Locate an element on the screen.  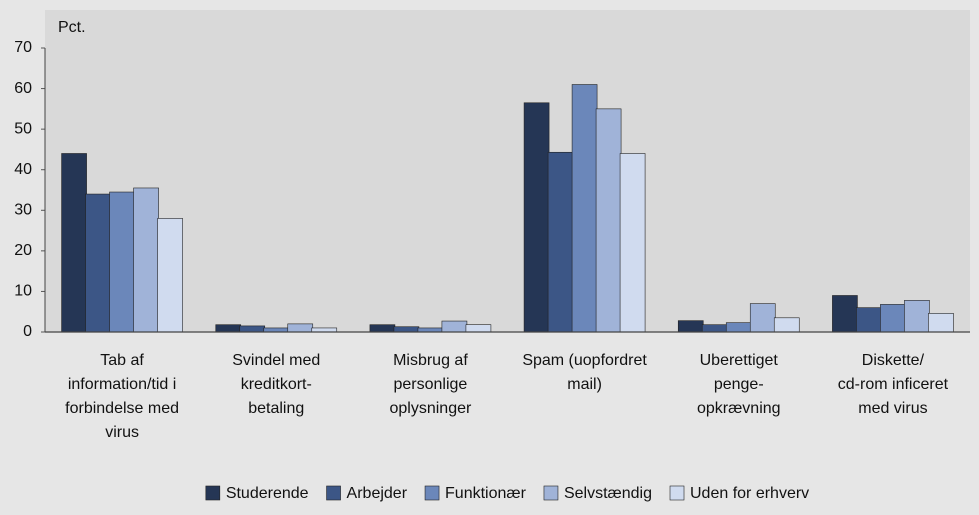
x-tick-label: Uberettiget is located at coordinates (739, 360).